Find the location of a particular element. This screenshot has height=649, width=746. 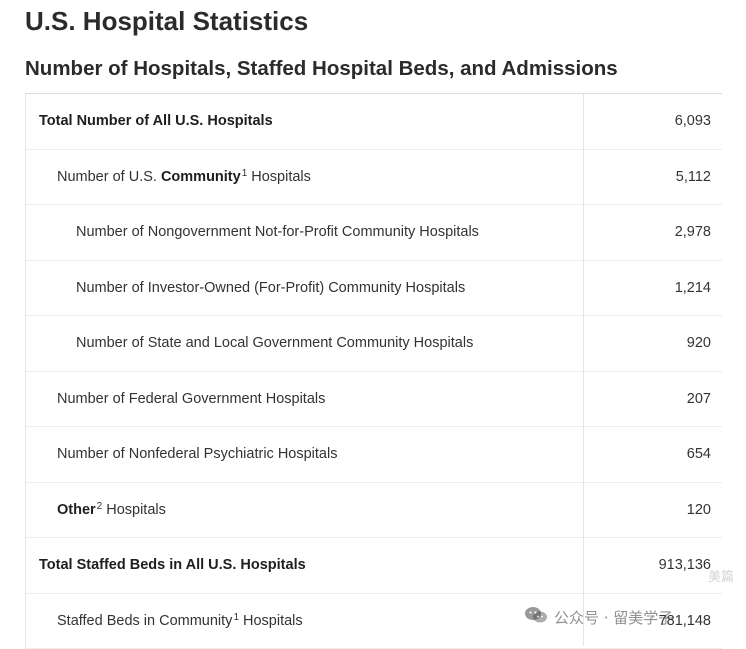

row-label: Total Number of All U.S. Hospitals is located at coordinates (156, 121).